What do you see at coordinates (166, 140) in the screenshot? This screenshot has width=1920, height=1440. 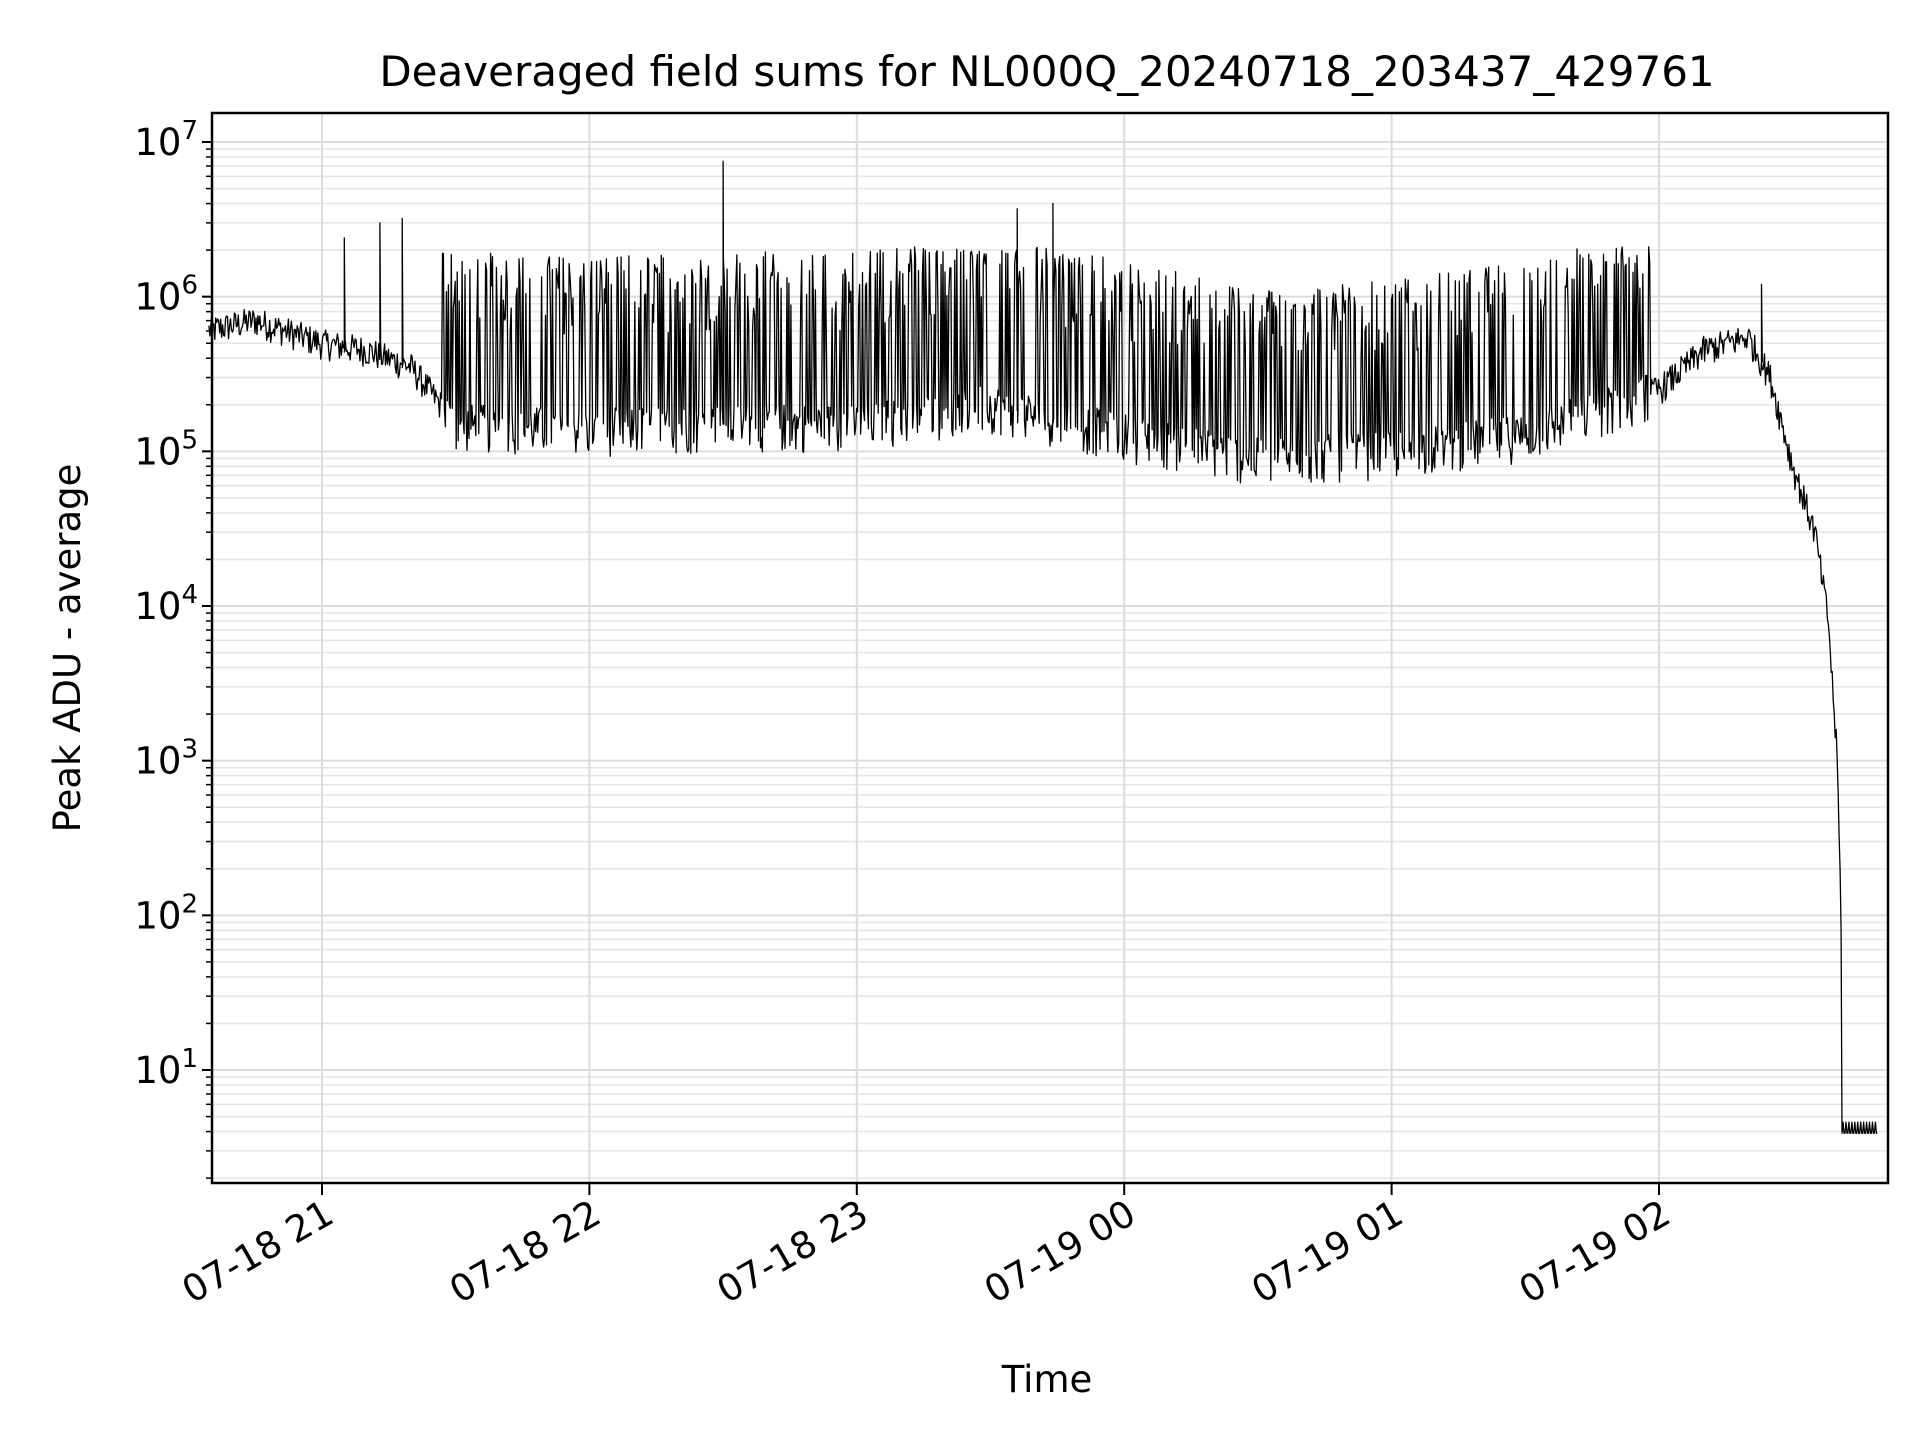 I see `y-tick-label: 107` at bounding box center [166, 140].